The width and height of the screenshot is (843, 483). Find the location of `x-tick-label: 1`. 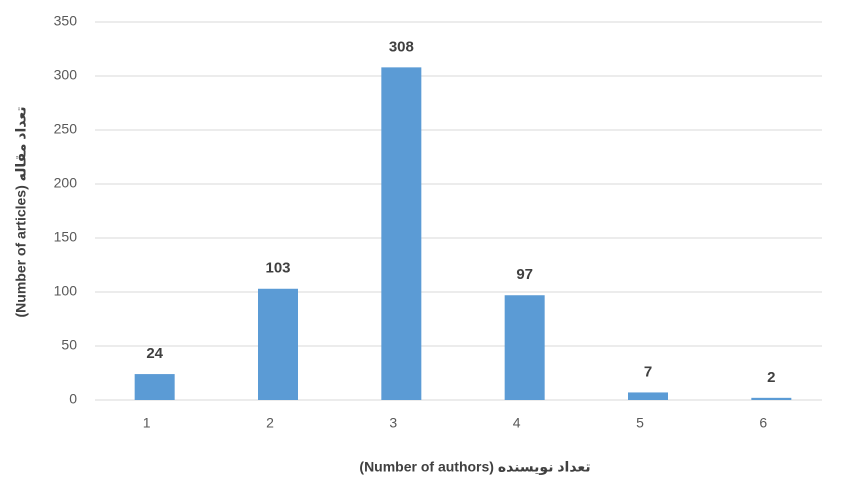

x-tick-label: 1 is located at coordinates (147, 423).